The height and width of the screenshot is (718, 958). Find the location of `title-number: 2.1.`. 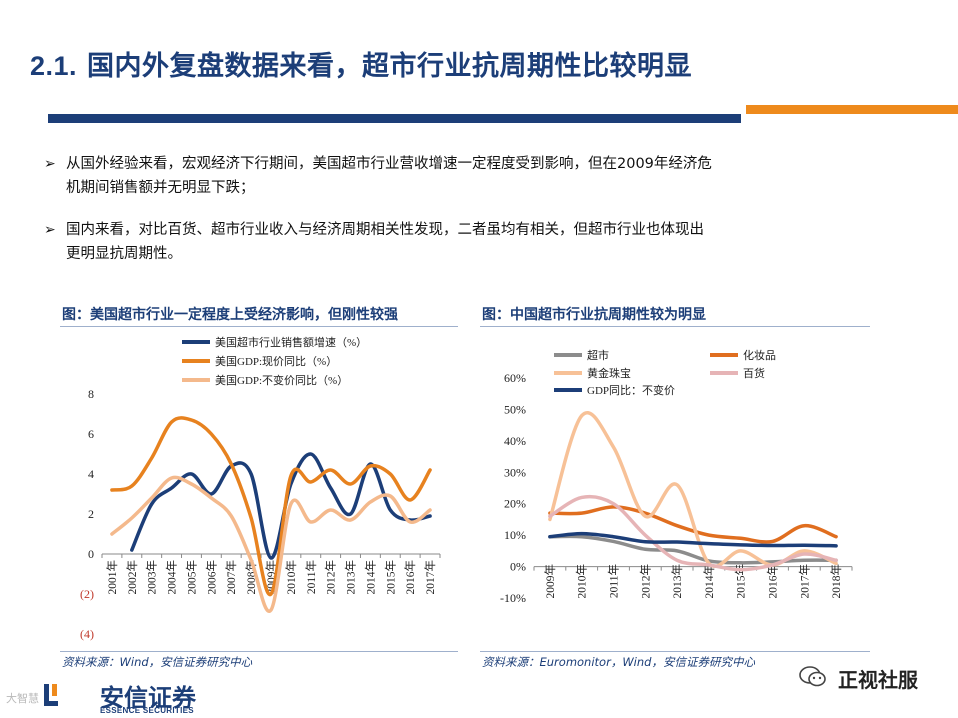

title-number: 2.1. is located at coordinates (54, 66).